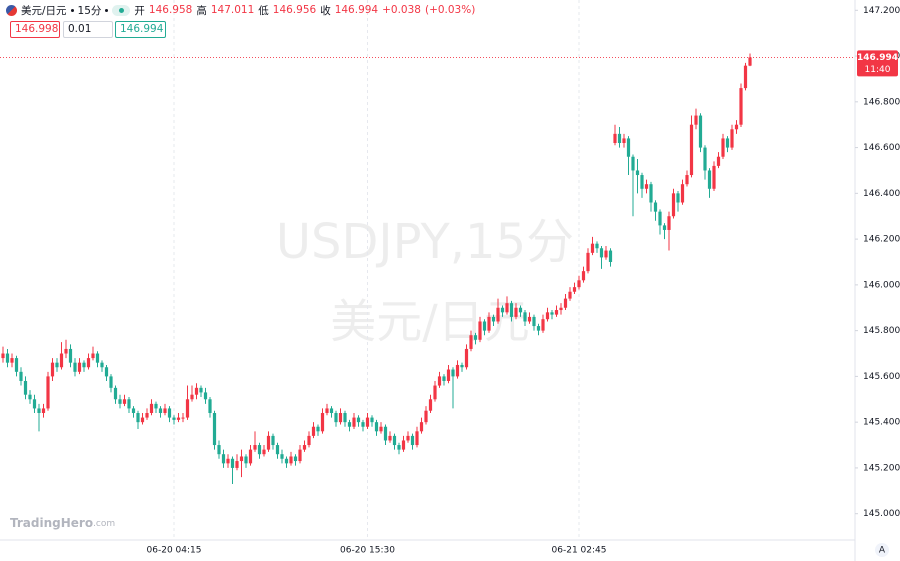 Image resolution: width=900 pixels, height=561 pixels. Describe the element at coordinates (425, 242) in the screenshot. I see `watermark: USDJPY,15分` at that location.